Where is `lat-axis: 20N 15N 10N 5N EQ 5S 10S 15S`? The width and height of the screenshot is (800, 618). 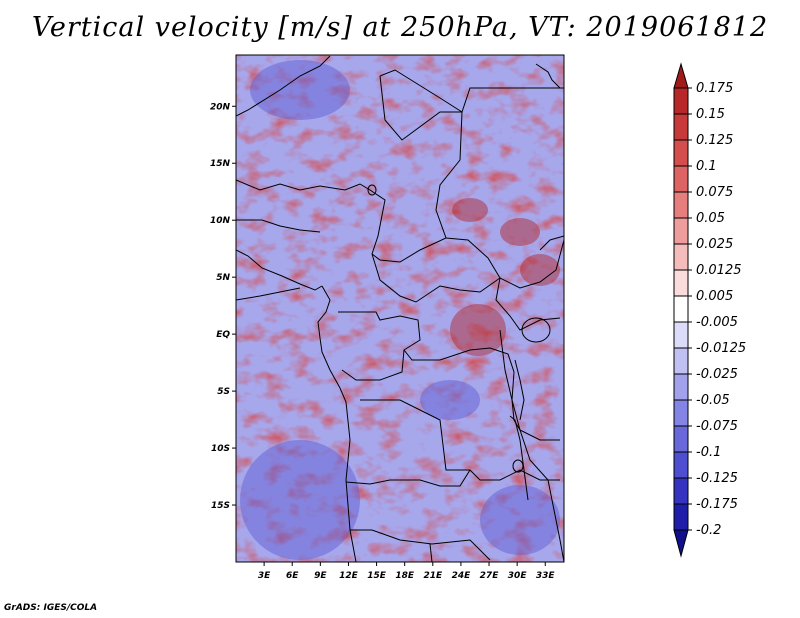
lat-axis: 20N 15N 10N 5N EQ 5S 10S 15S is located at coordinates (223, 306).